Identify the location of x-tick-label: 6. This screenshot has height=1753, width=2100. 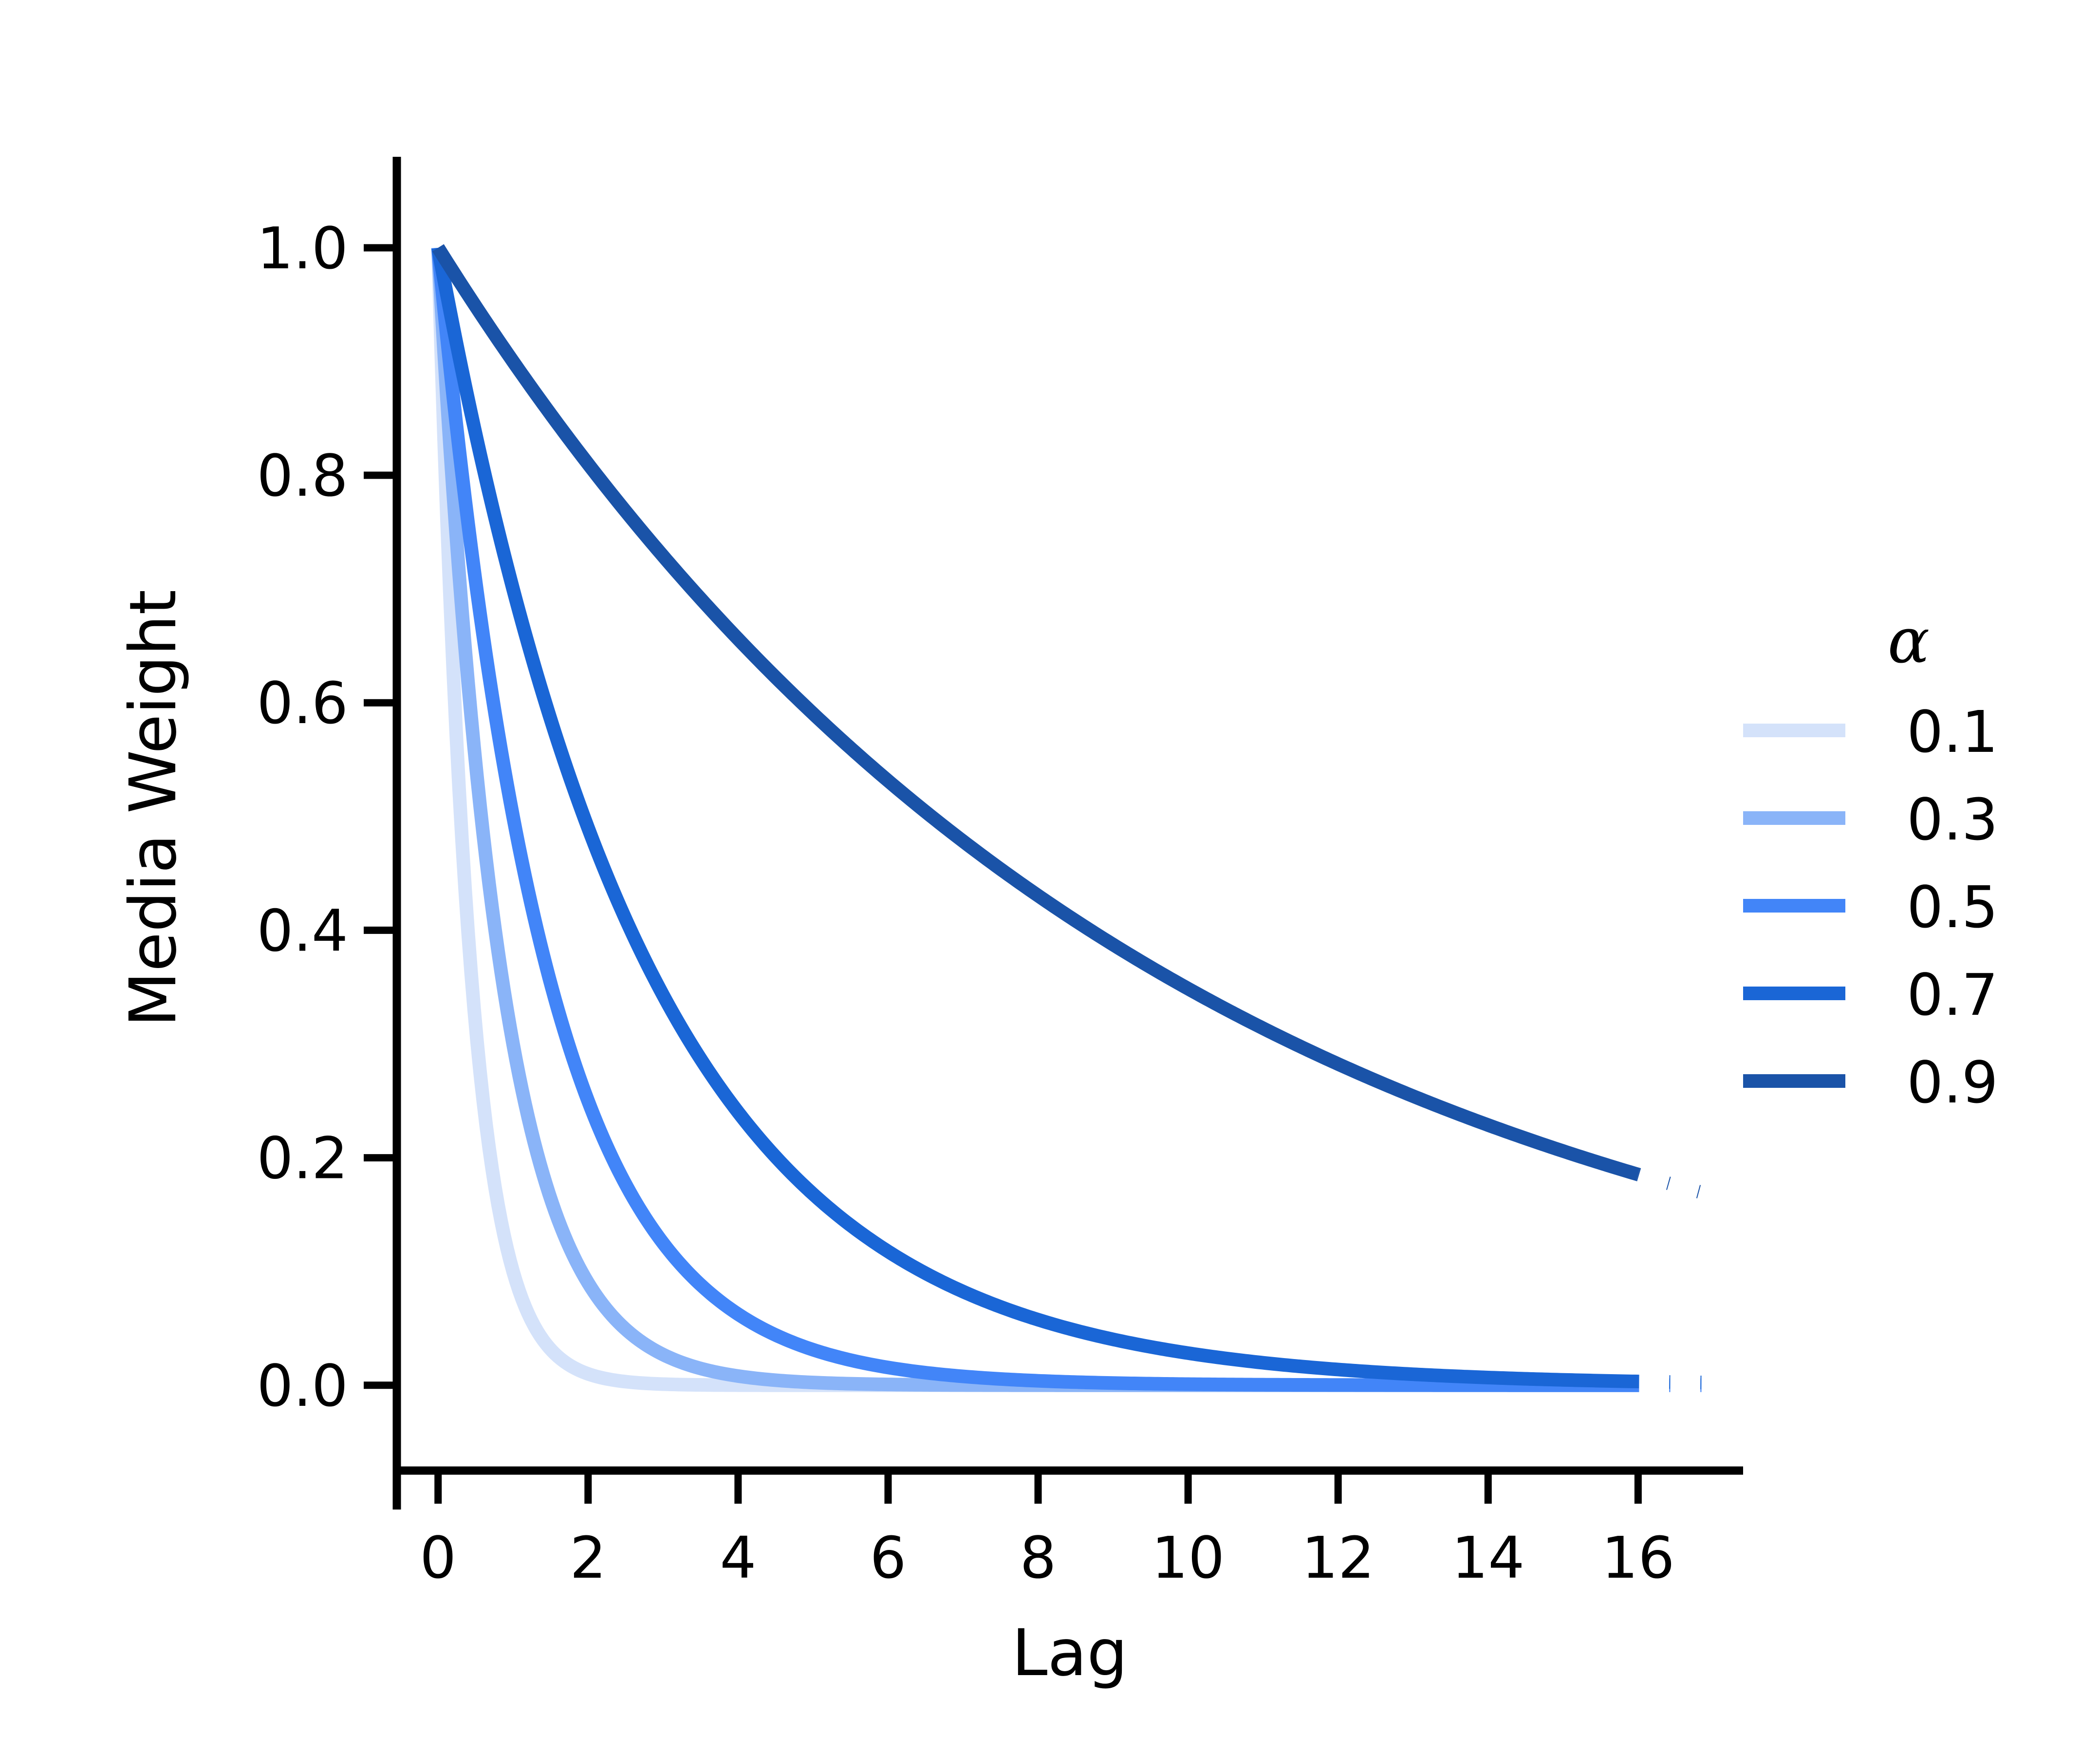
(888, 1557).